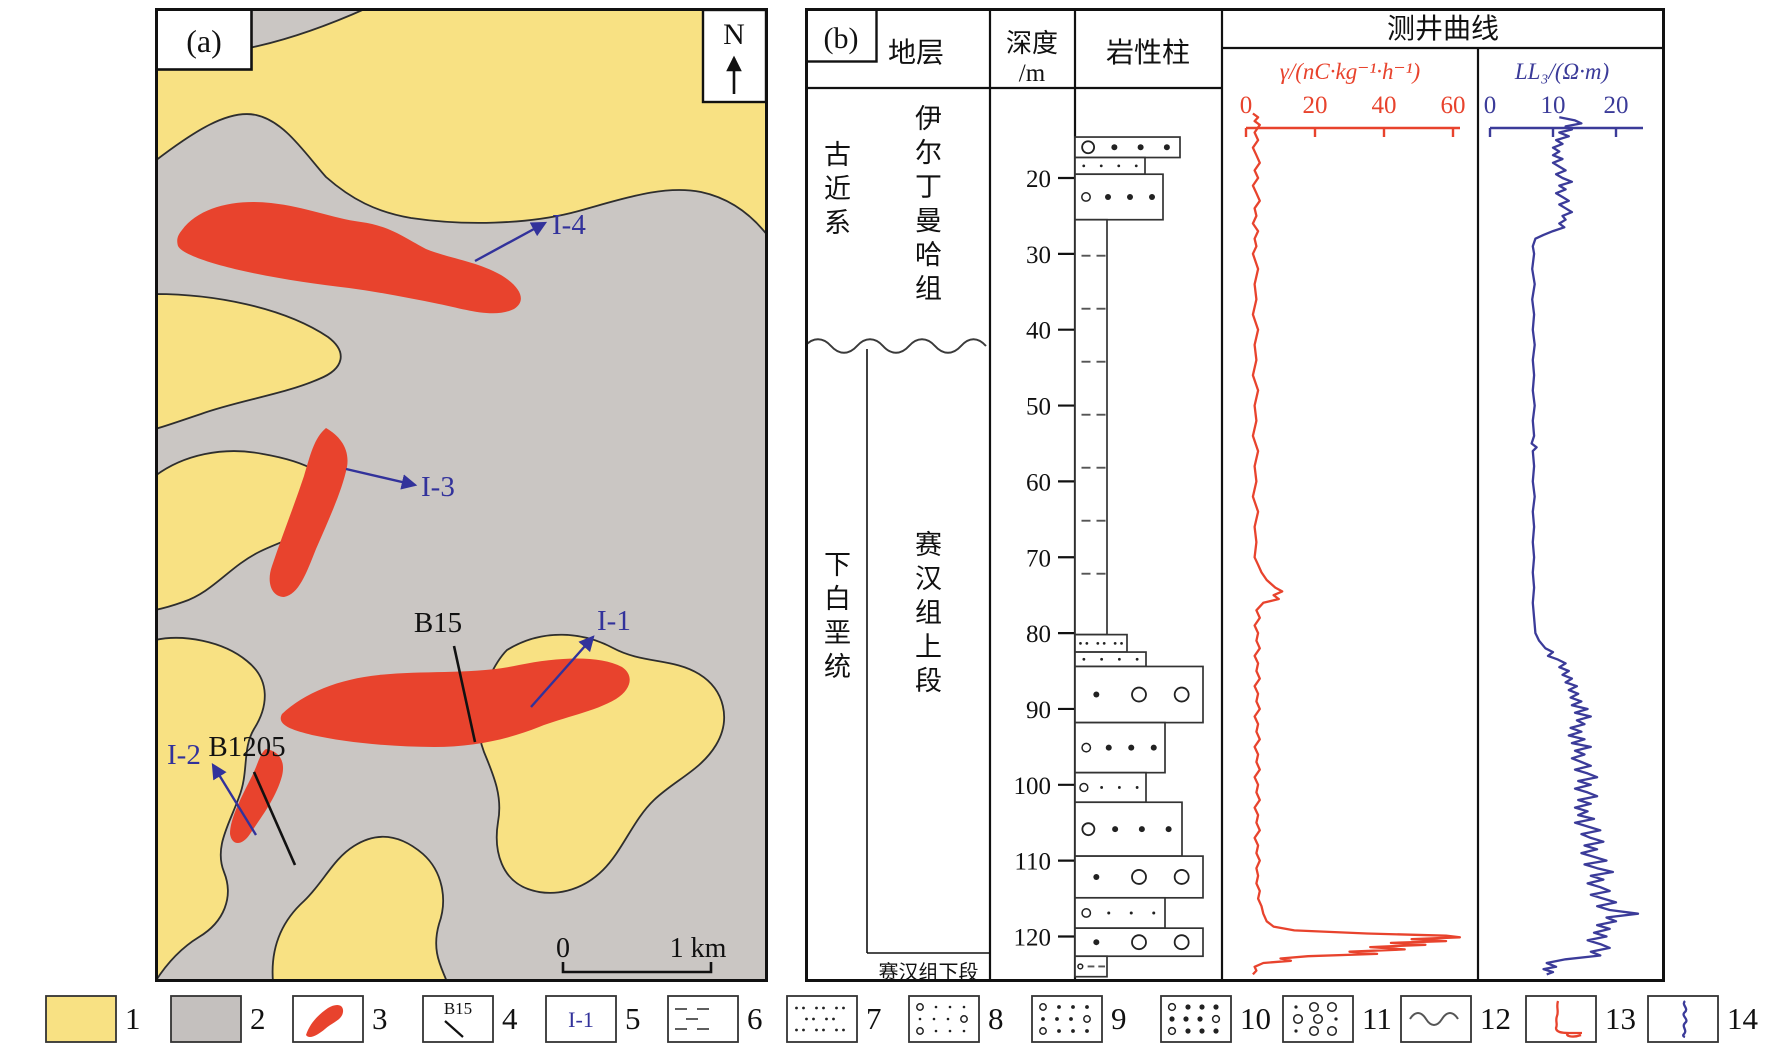  What do you see at coordinates (1585, 546) in the screenshot?
I see `resistivity-curve` at bounding box center [1585, 546].